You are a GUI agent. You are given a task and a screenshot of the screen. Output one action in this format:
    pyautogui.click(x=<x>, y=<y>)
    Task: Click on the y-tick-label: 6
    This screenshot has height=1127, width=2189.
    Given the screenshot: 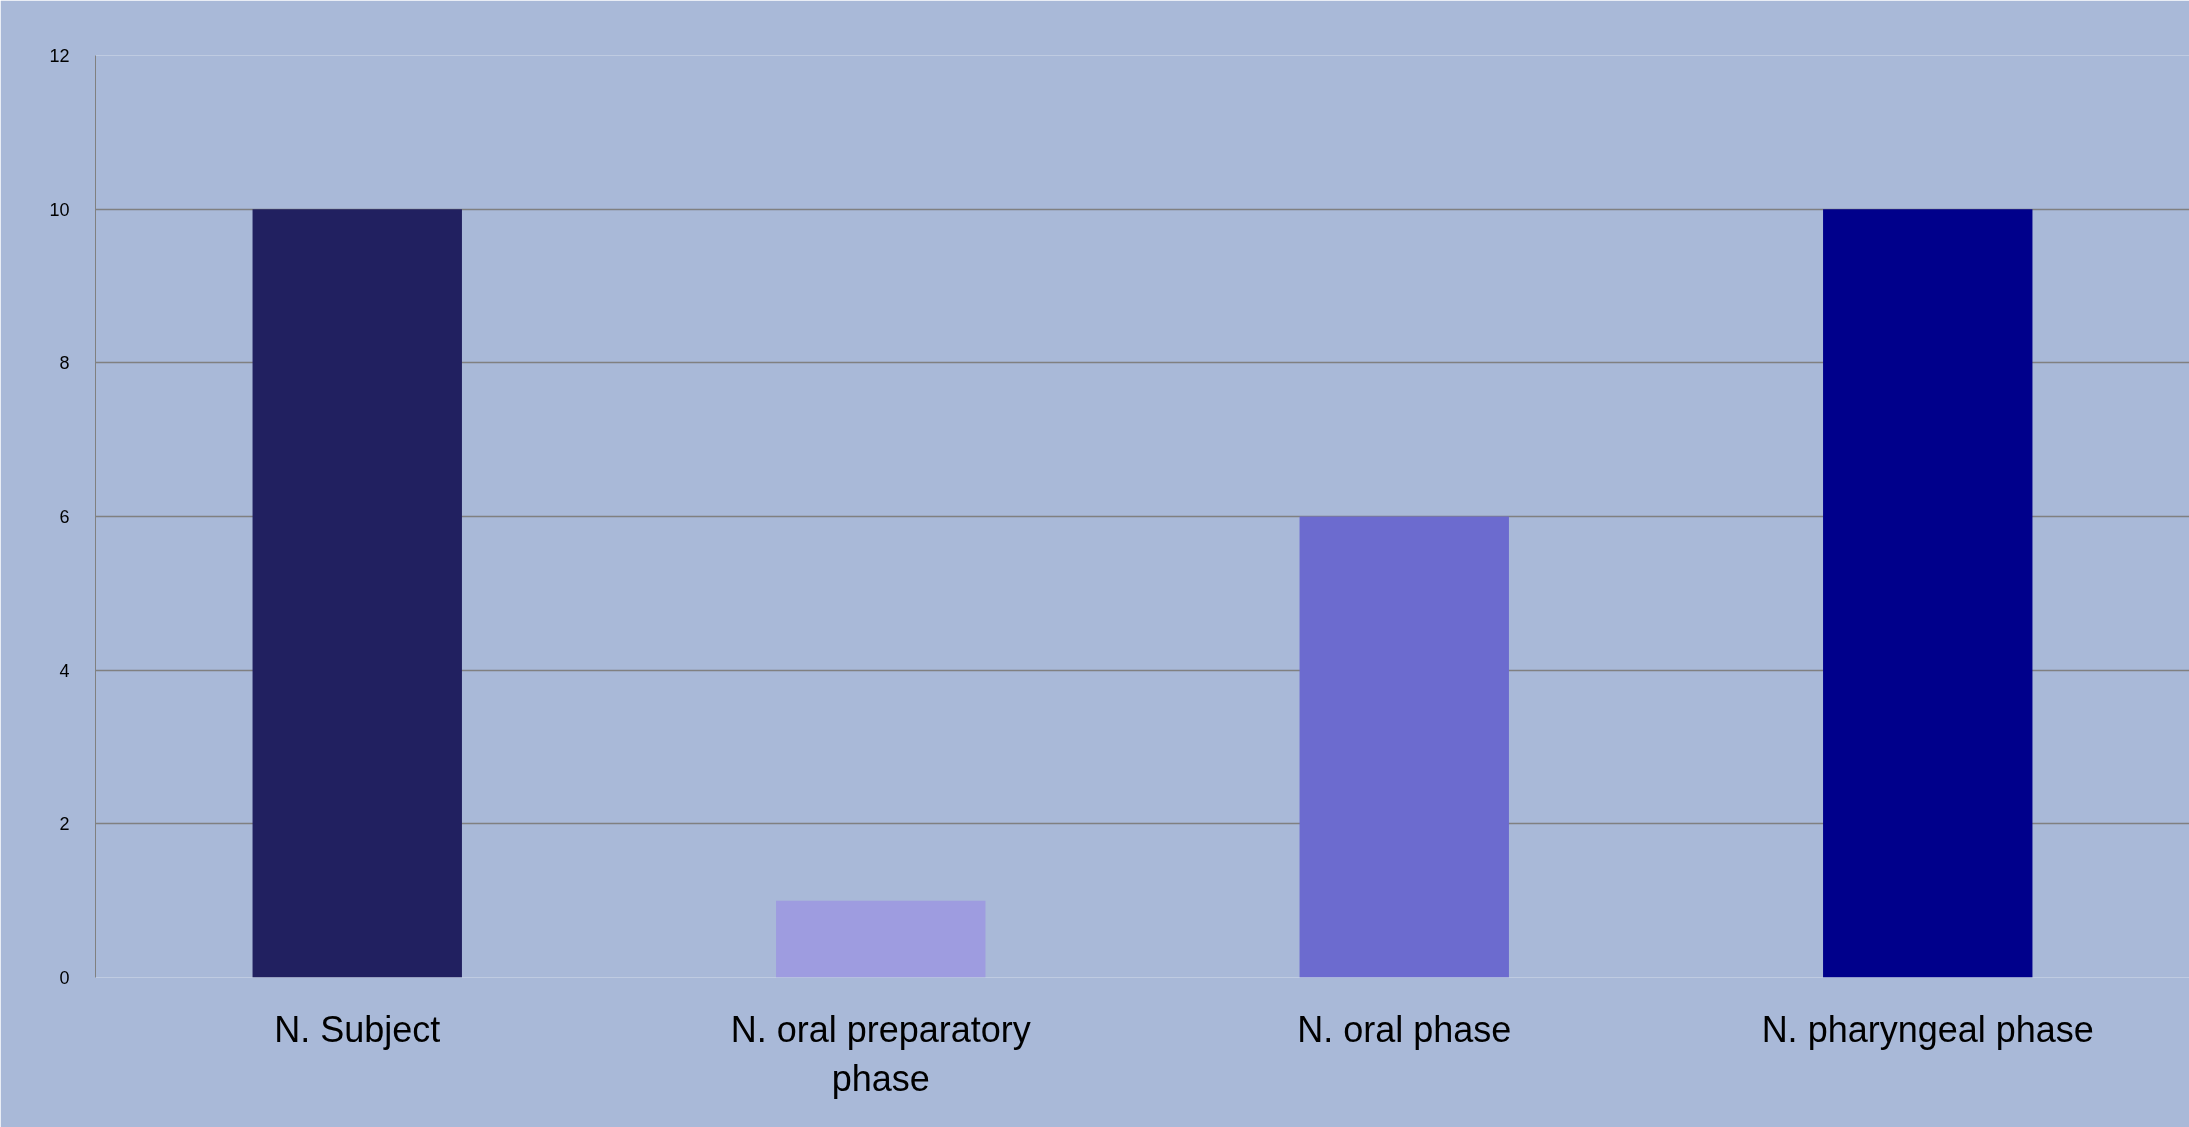 What is the action you would take?
    pyautogui.click(x=64, y=517)
    